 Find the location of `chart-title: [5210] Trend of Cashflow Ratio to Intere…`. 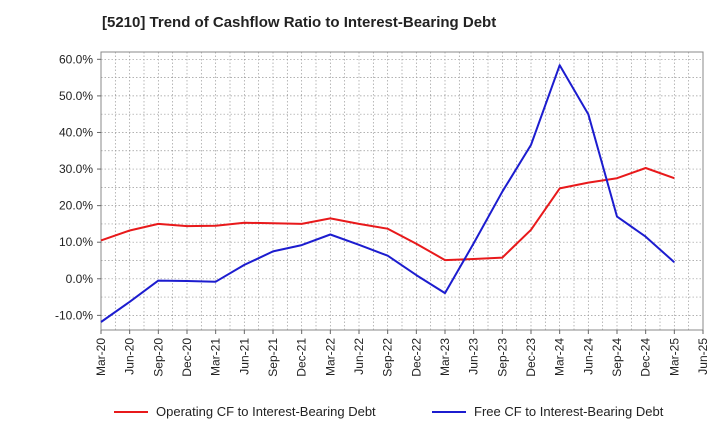

chart-title: [5210] Trend of Cashflow Ratio to Intere… is located at coordinates (299, 22).